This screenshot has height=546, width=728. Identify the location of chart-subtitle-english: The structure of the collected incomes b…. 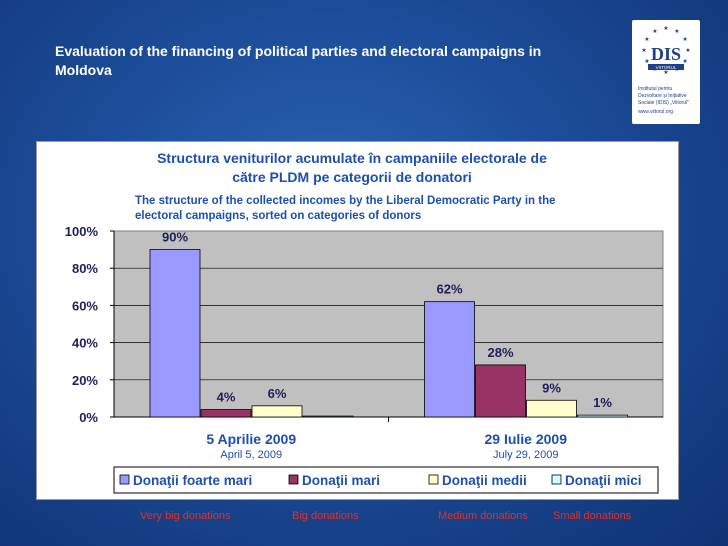
(400, 209).